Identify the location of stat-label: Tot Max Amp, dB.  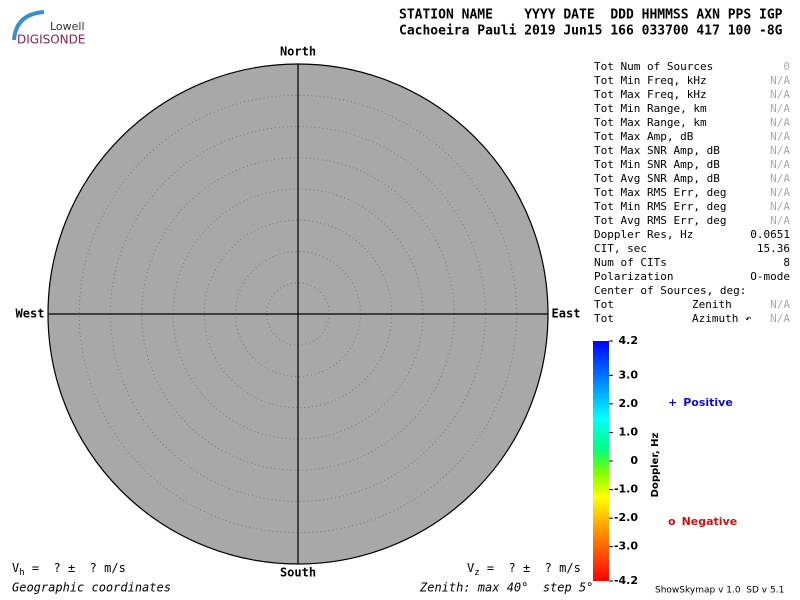
(644, 136).